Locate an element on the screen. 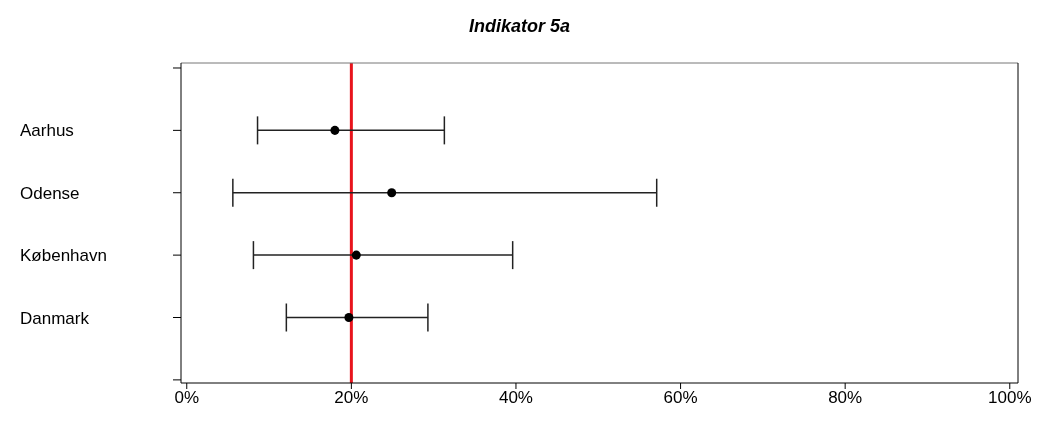 The height and width of the screenshot is (429, 1039). x-tick-label: 0% is located at coordinates (187, 398).